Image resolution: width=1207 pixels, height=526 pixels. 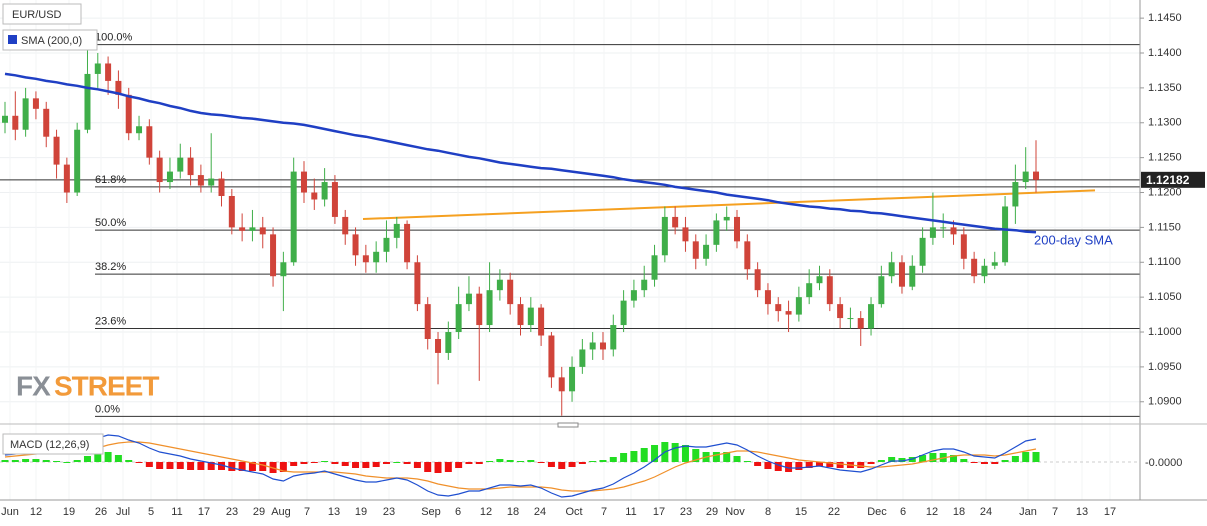 What do you see at coordinates (110, 321) in the screenshot?
I see `fib-label: 23.6%` at bounding box center [110, 321].